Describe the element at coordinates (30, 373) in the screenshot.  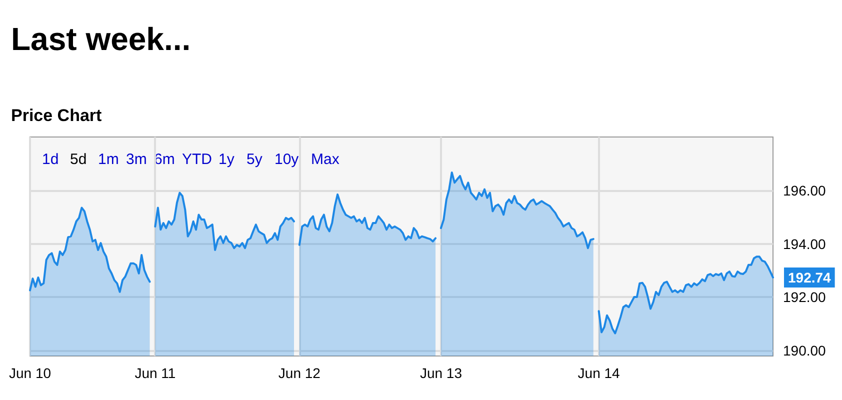
I see `x-tick-label: Jun 10` at that location.